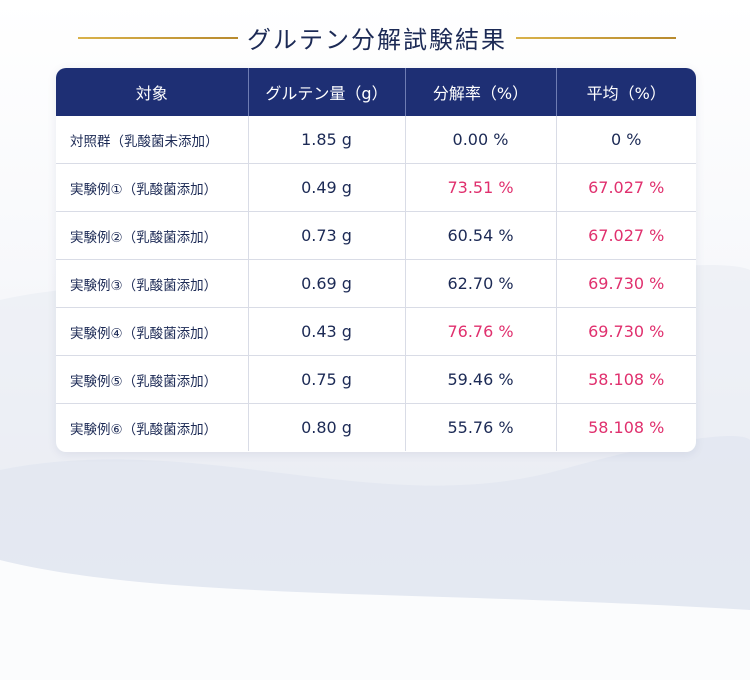 The height and width of the screenshot is (680, 750). I want to click on cell-gluten: 1.85 g, so click(326, 140).